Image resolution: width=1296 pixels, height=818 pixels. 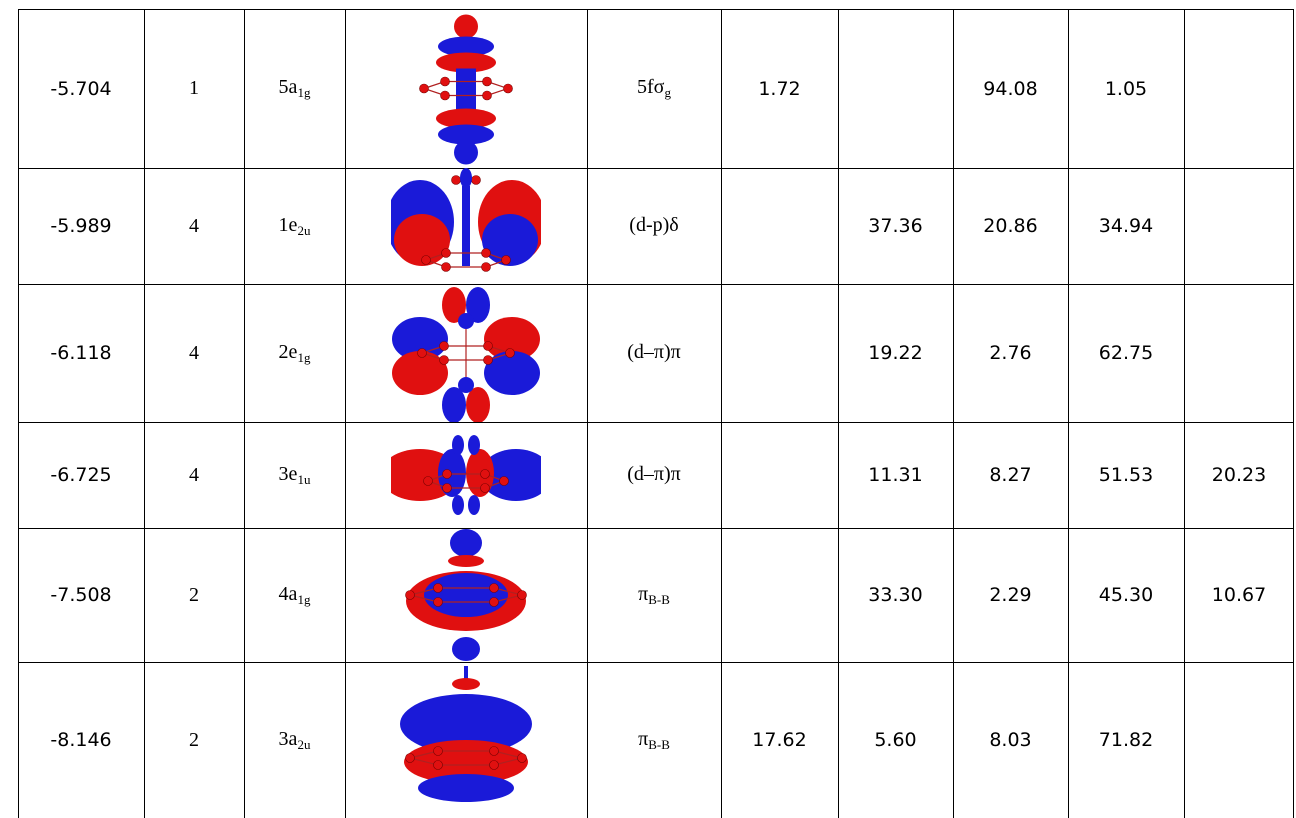 I want to click on c1-value: 1.72, so click(x=779, y=88).